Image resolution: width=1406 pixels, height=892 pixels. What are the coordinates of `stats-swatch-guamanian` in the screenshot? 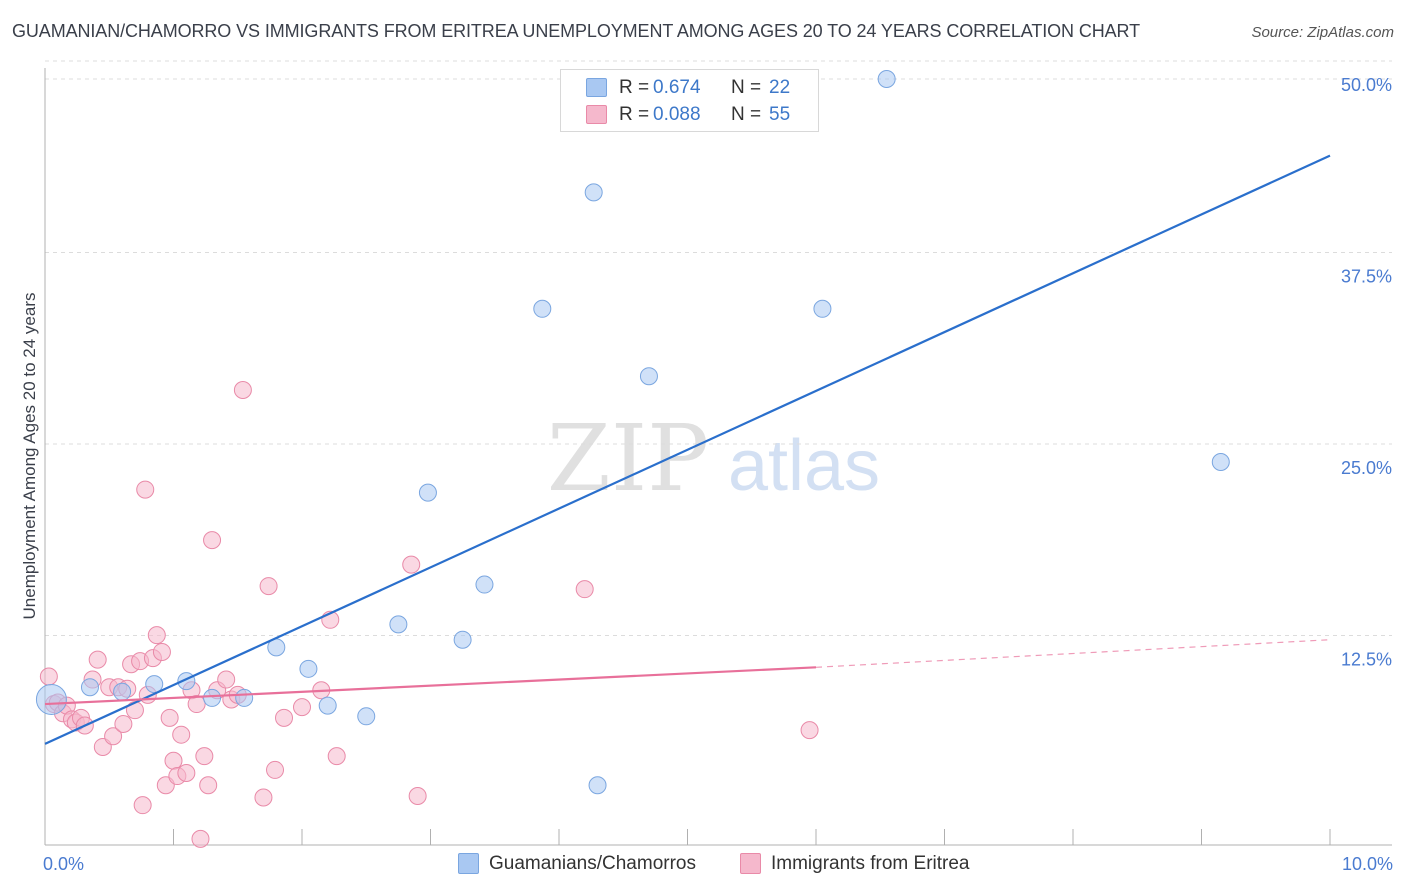 It's located at (596, 87).